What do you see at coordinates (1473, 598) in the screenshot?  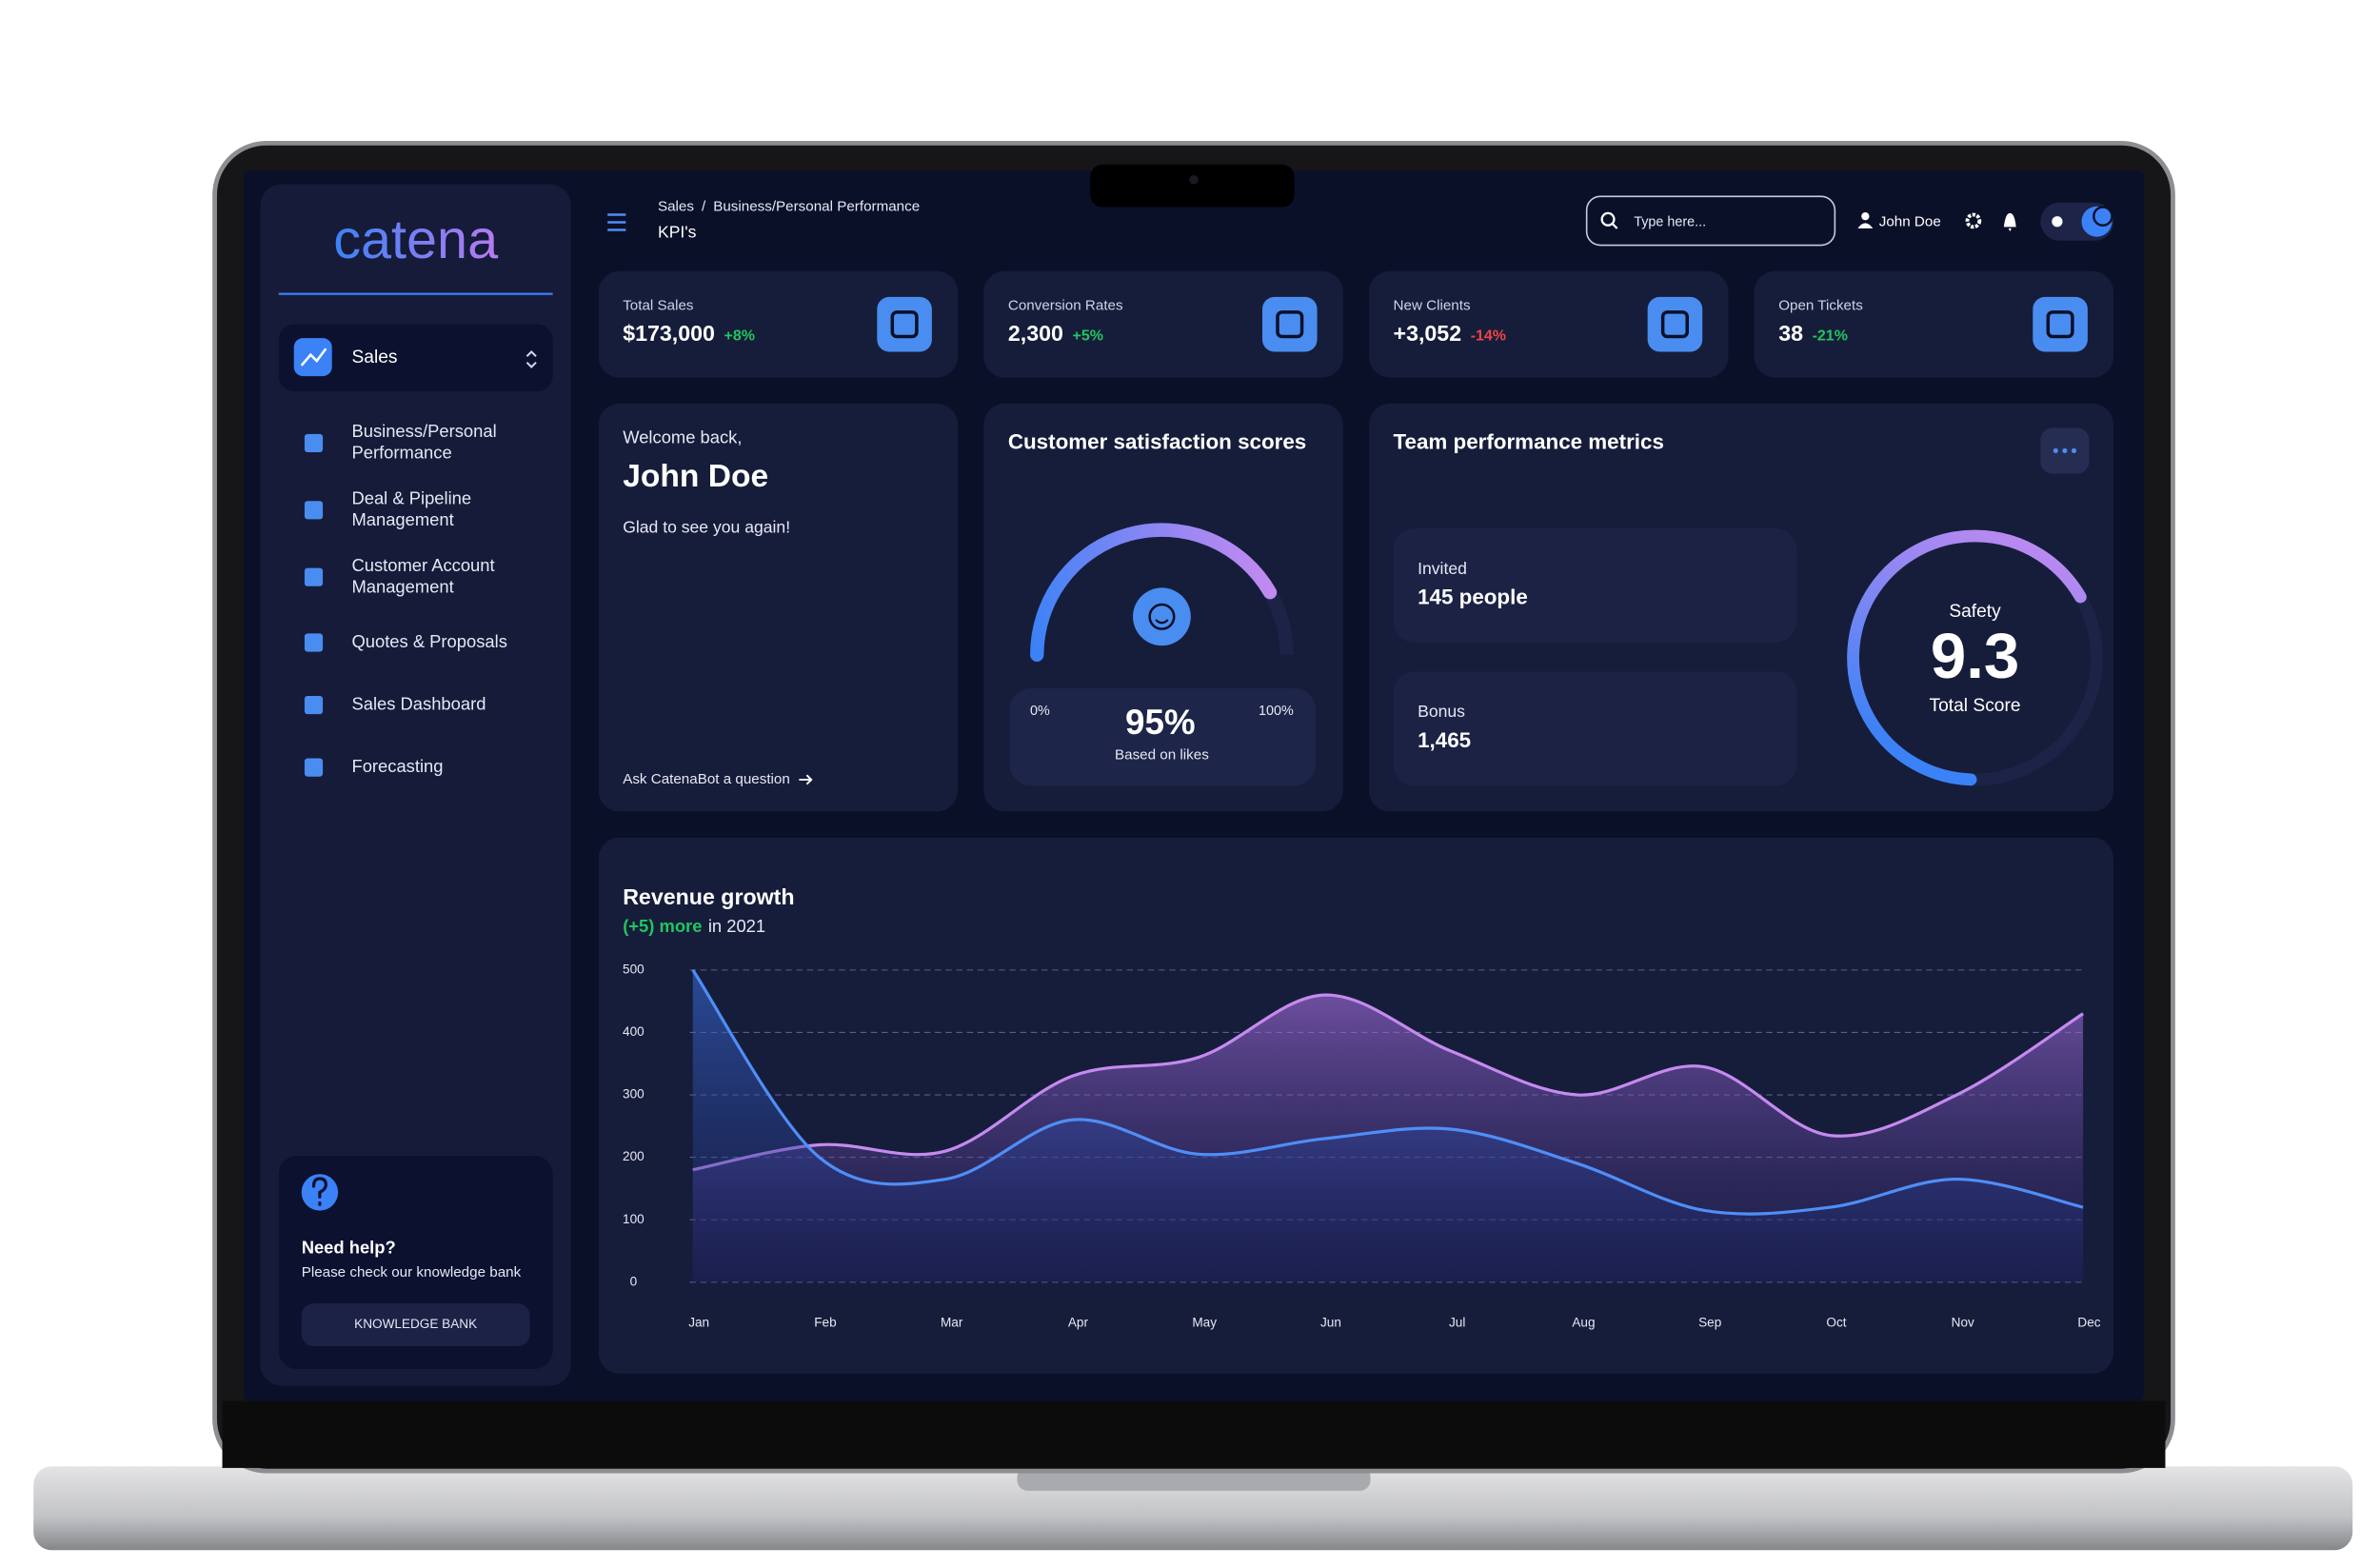 I see `stat-value: 145 people` at bounding box center [1473, 598].